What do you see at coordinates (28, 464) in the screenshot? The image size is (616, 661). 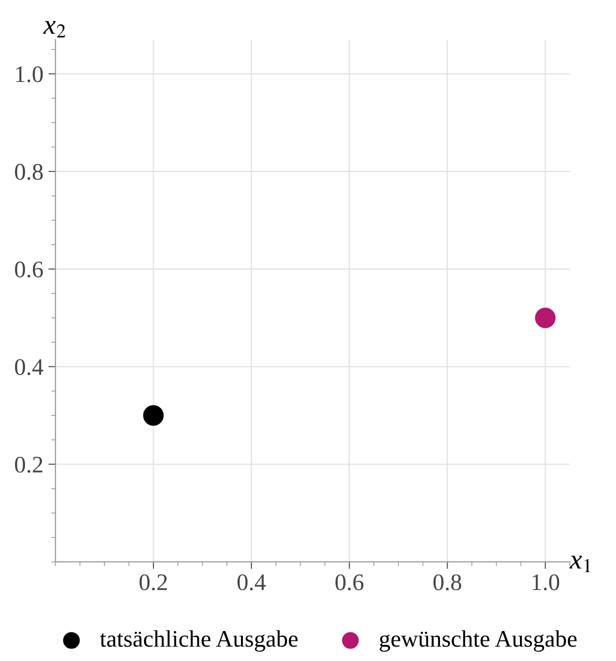 I see `y-tick-label: 0.2` at bounding box center [28, 464].